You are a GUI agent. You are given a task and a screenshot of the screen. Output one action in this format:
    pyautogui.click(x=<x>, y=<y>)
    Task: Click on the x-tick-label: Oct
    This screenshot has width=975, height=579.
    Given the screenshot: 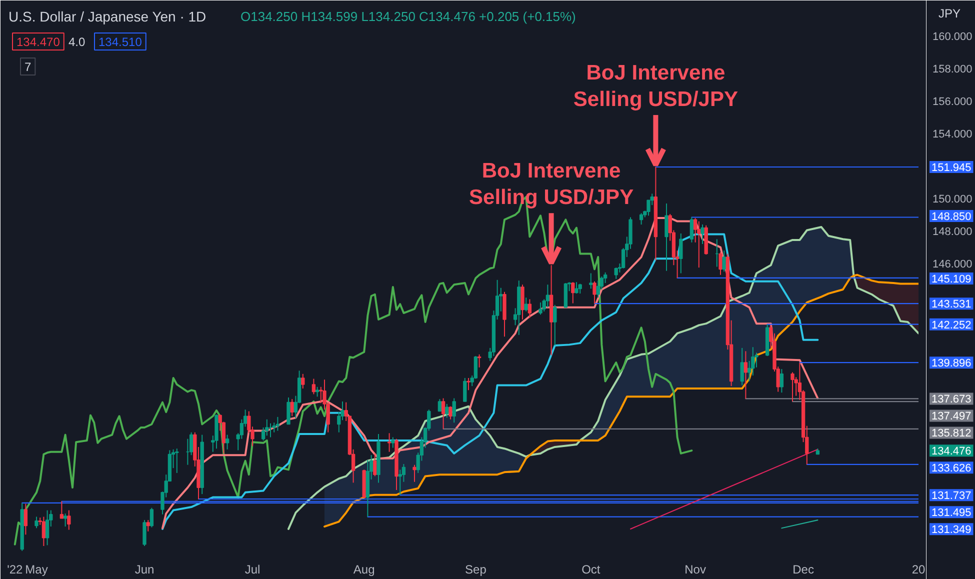 What is the action you would take?
    pyautogui.click(x=591, y=569)
    